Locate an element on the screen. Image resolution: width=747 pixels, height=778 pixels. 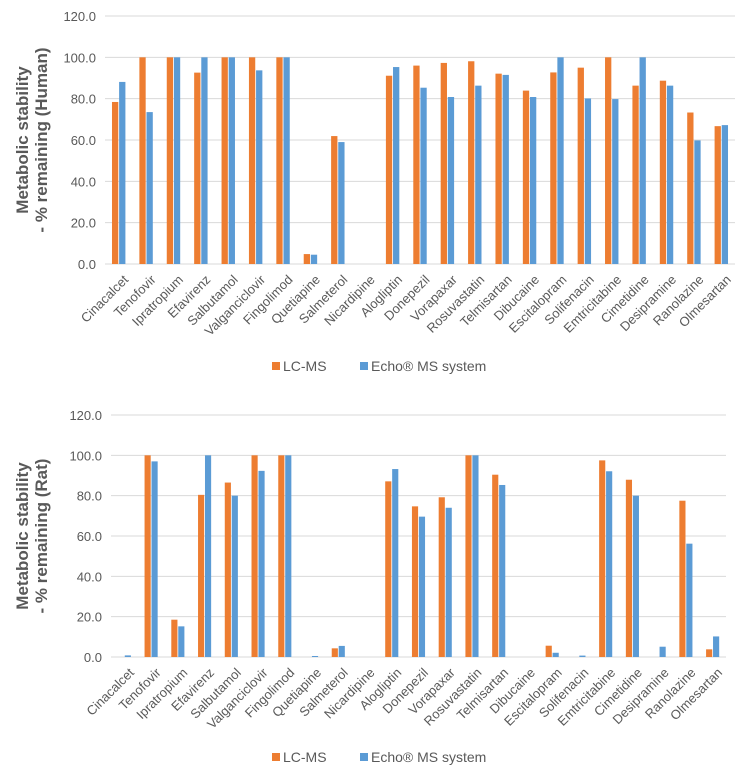
bar-lc-ms-ipratropium is located at coordinates (174, 638).